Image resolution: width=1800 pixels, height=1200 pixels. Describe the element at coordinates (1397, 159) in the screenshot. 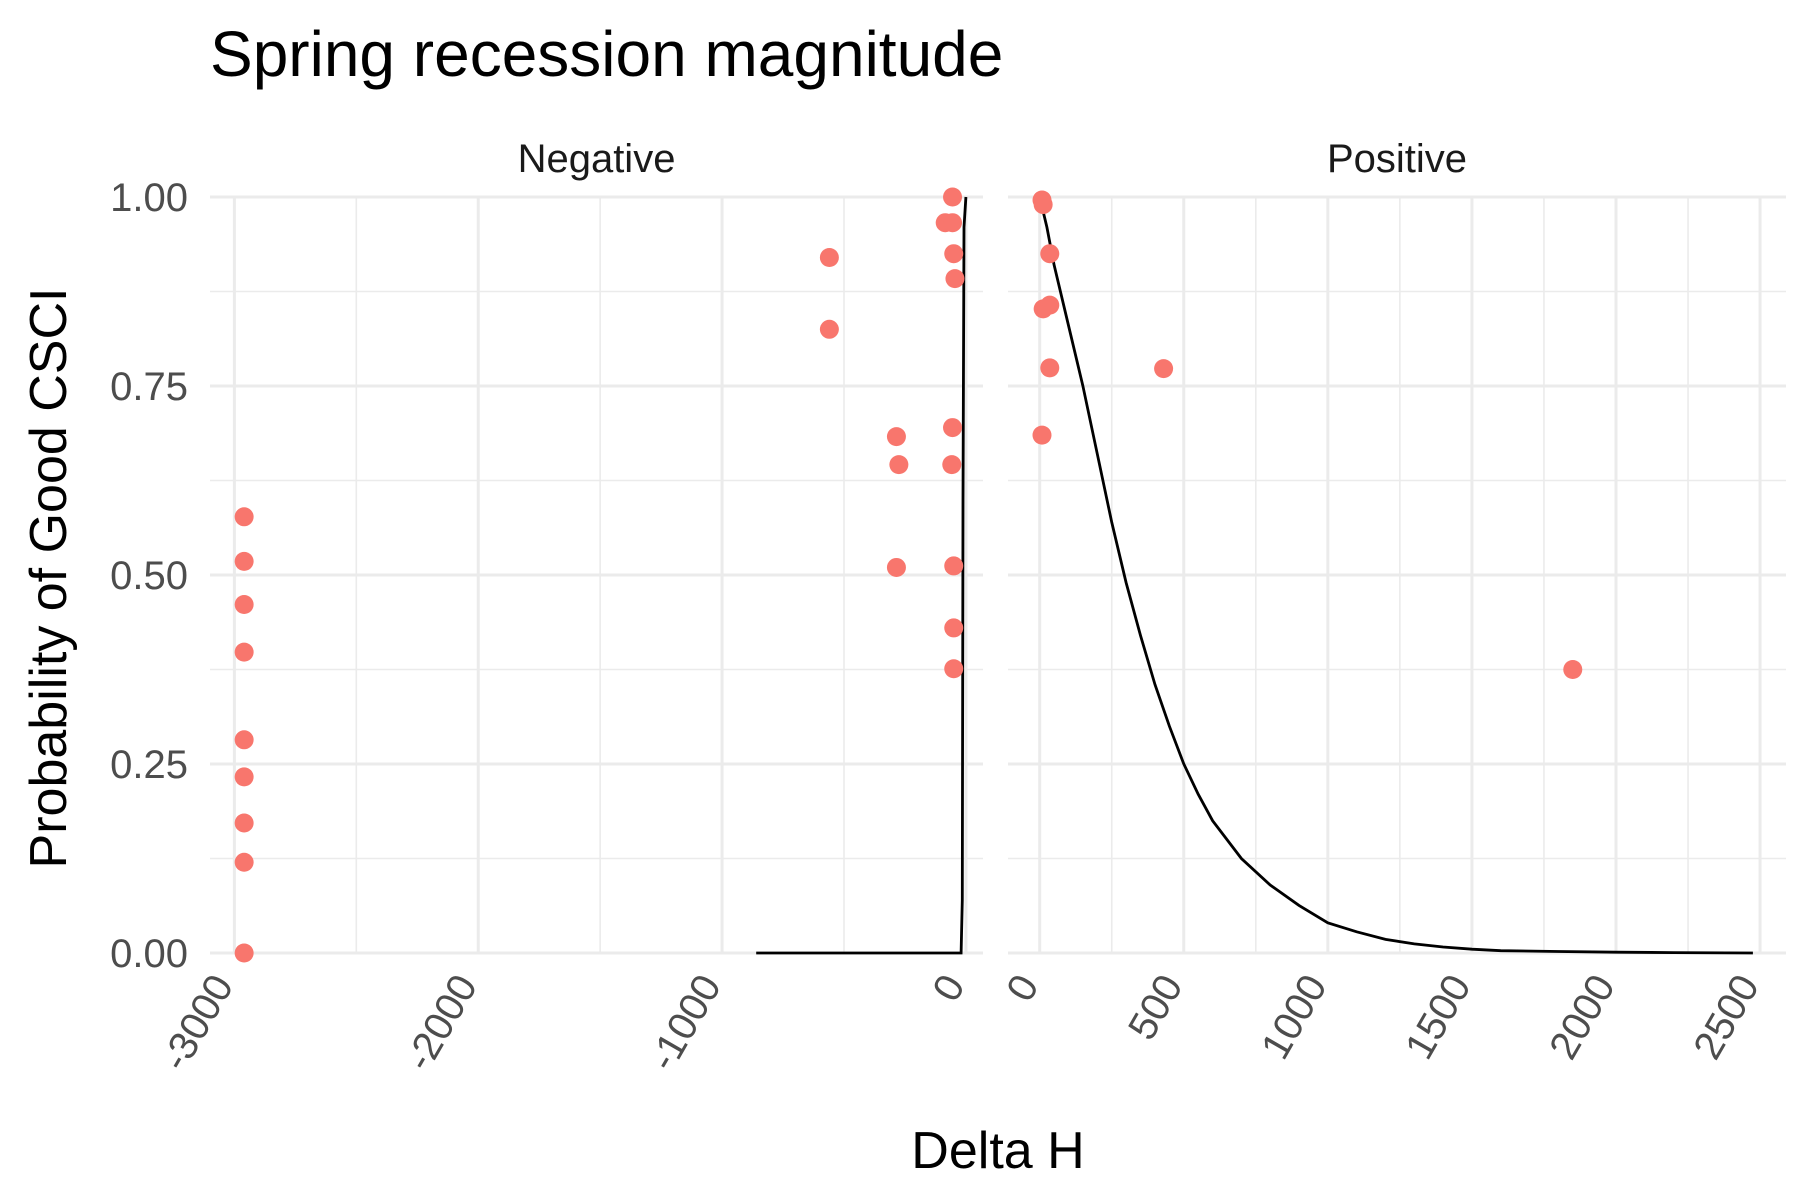

I see `facet-label: Positive` at that location.